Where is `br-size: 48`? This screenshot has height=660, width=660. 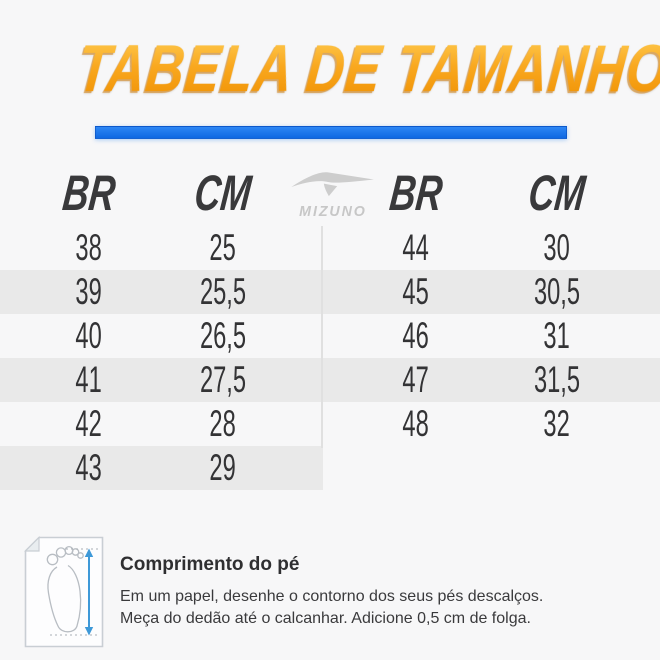 br-size: 48 is located at coordinates (416, 423).